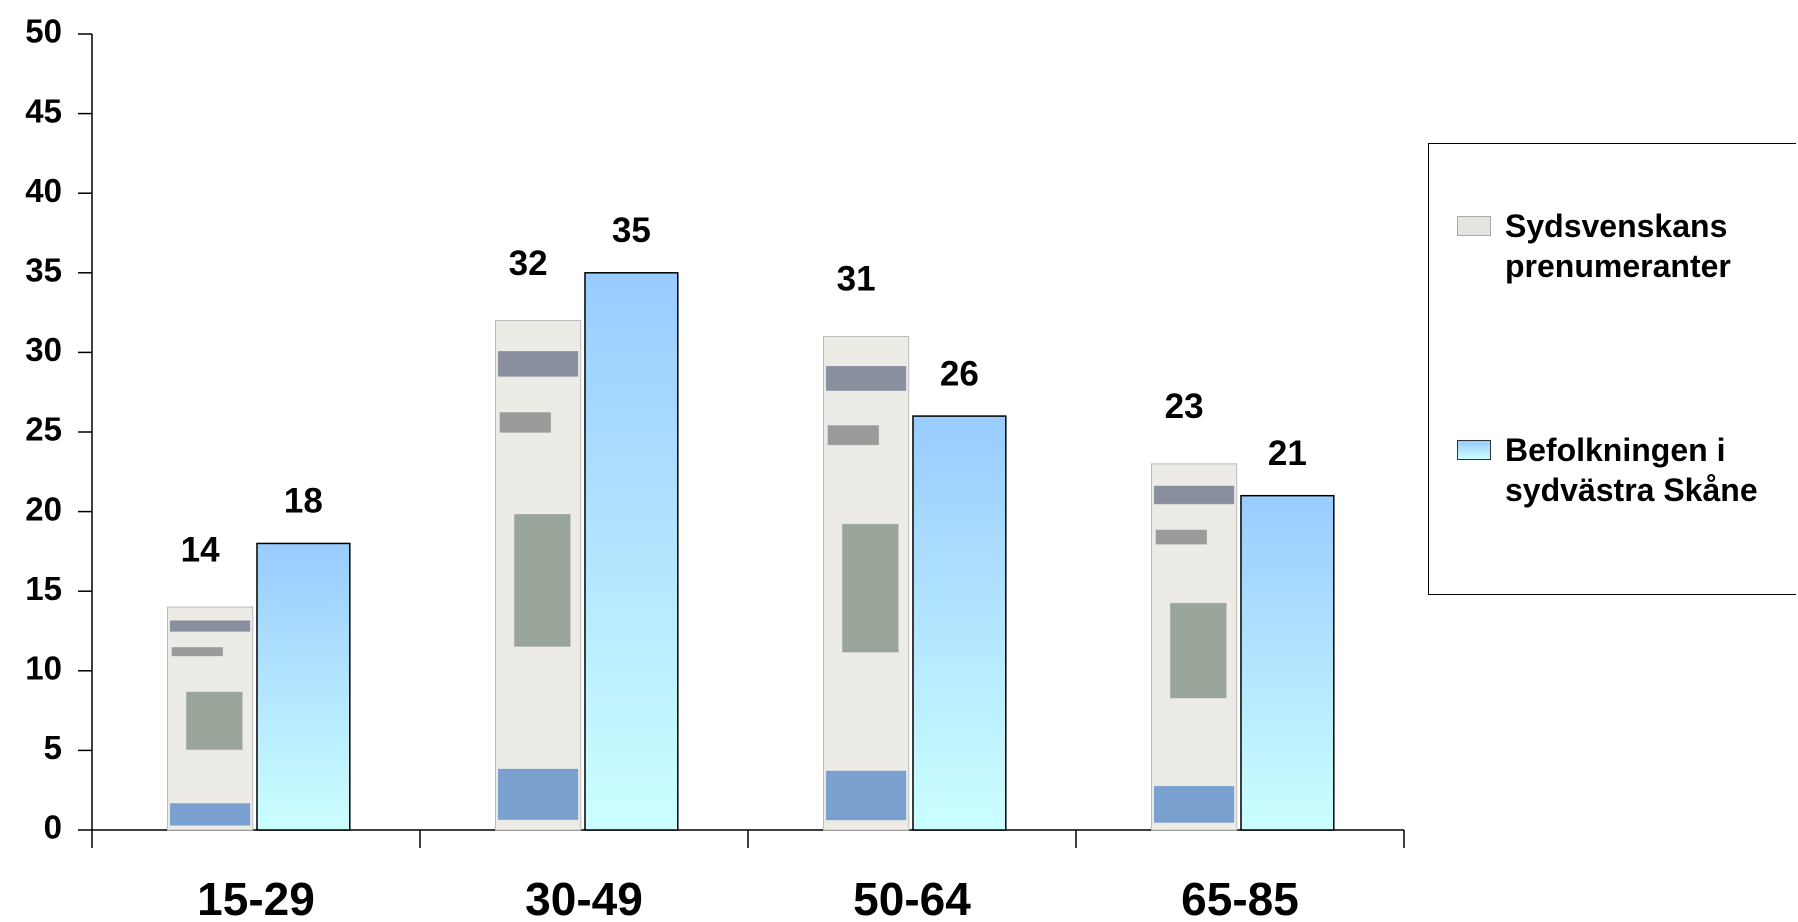  What do you see at coordinates (1631, 470) in the screenshot?
I see `legend-label: Befolkningen i sydvästra Skåne` at bounding box center [1631, 470].